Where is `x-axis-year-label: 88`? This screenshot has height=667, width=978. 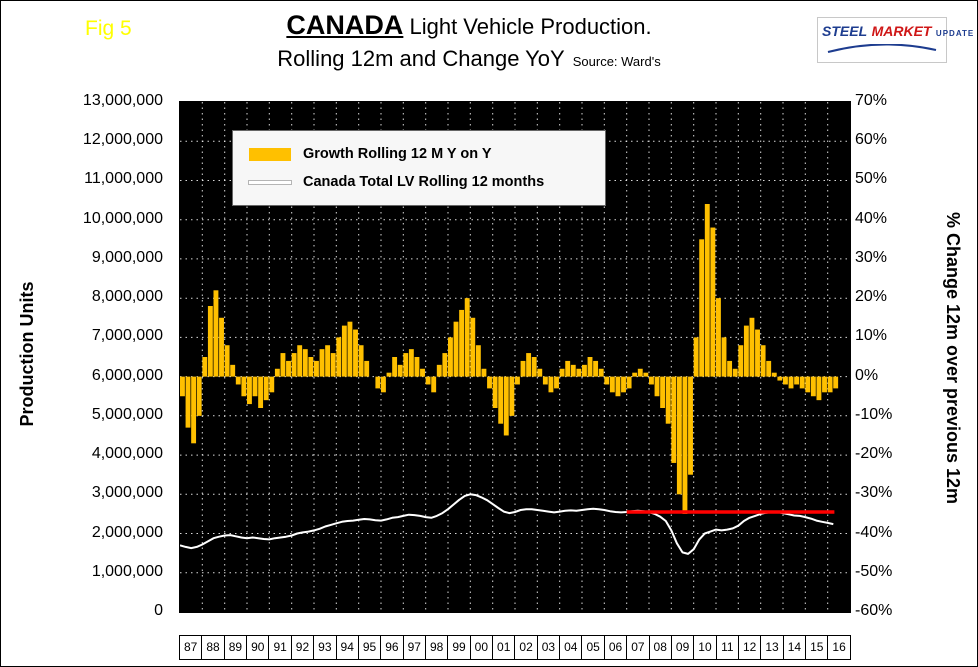
x-axis-year-label: 88 is located at coordinates (212, 647).